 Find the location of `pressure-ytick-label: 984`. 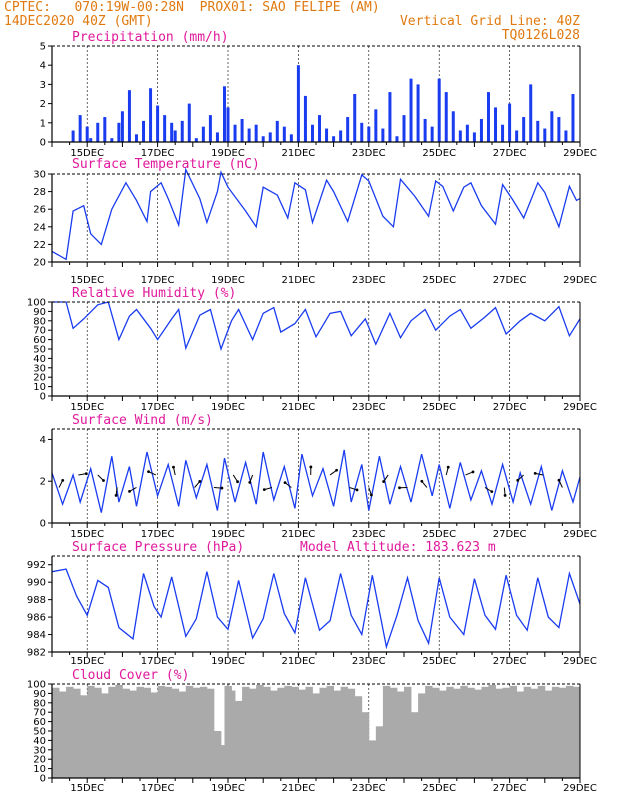

pressure-ytick-label: 984 is located at coordinates (36, 635).